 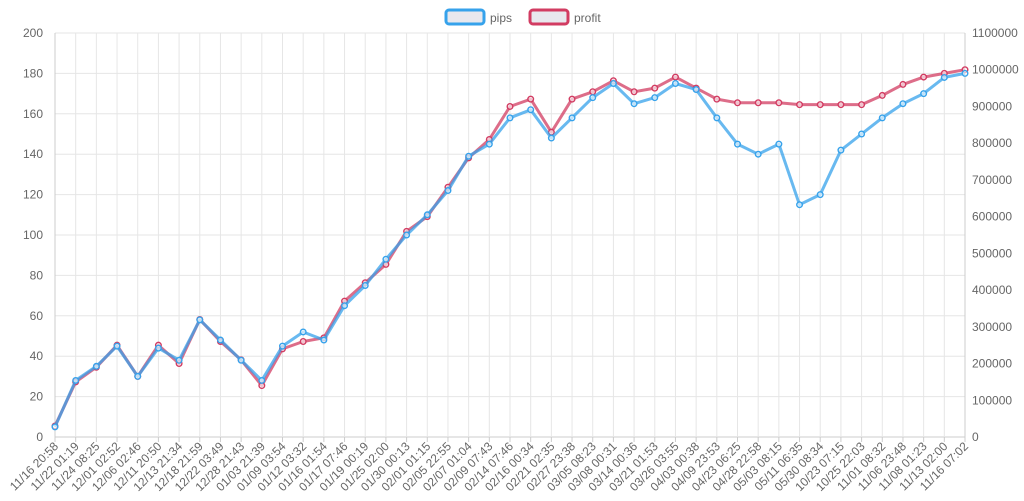 I want to click on right-tick-label: 800000, so click(x=992, y=143).